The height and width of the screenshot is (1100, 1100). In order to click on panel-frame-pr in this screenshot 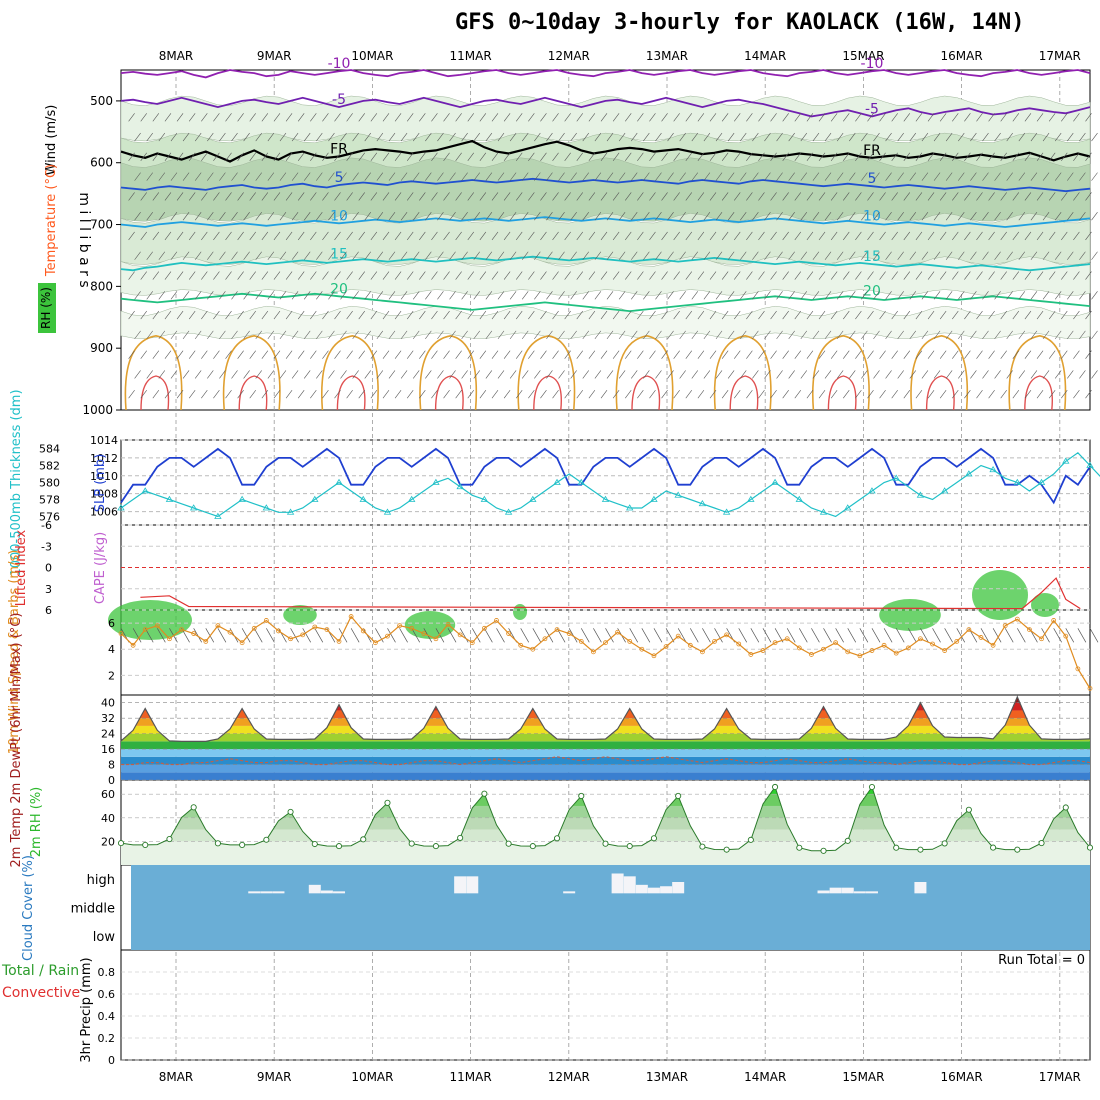, I will do `click(605, 1005)`.